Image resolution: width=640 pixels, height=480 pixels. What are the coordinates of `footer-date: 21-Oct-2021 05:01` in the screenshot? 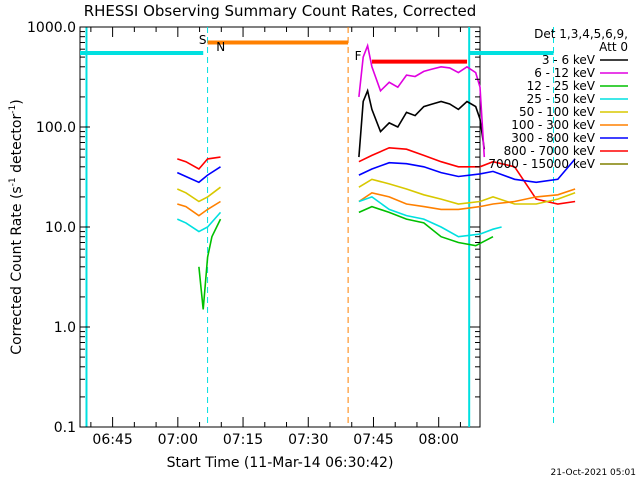 It's located at (593, 473).